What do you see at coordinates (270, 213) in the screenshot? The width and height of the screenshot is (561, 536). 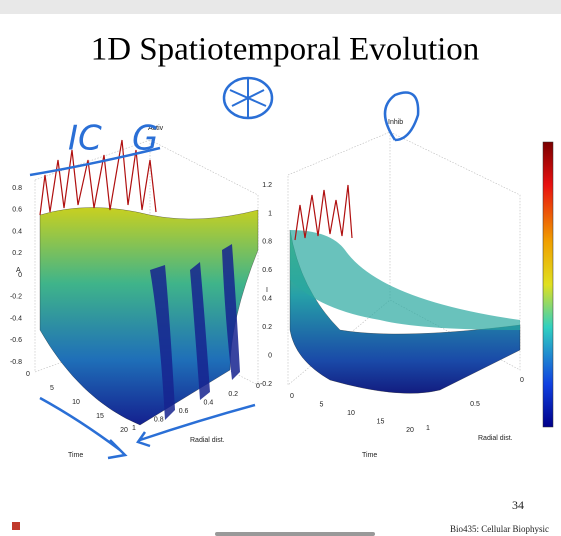 I see `z-tick-label: 1` at bounding box center [270, 213].